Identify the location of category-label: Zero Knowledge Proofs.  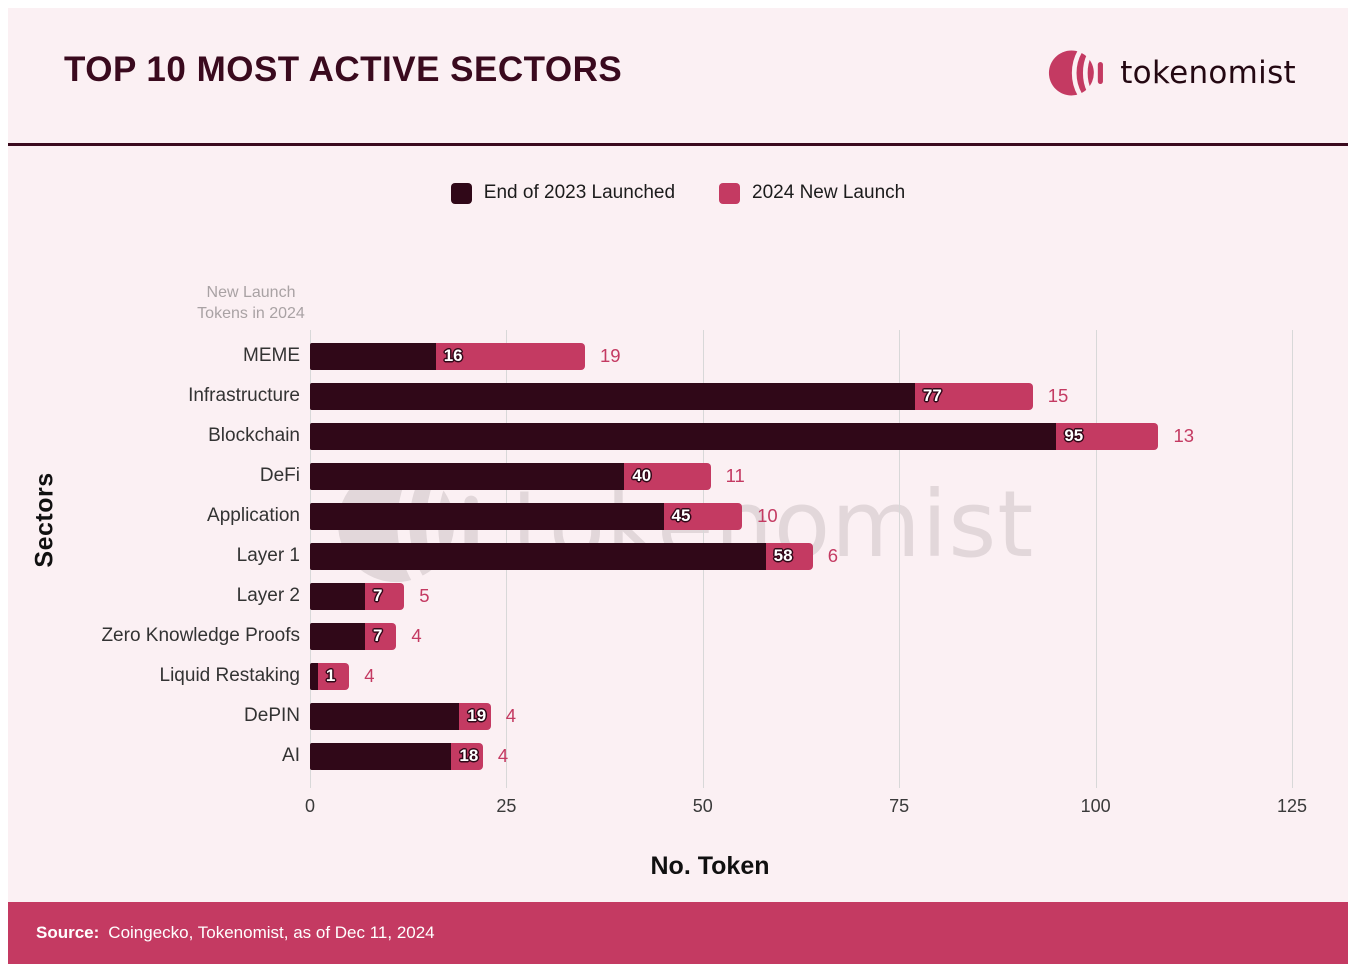
(200, 635).